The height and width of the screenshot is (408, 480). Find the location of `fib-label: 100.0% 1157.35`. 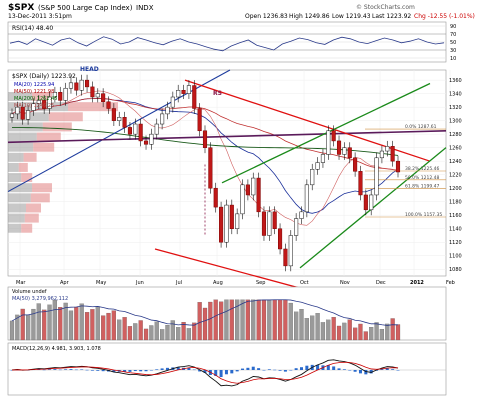

fib-label: 100.0% 1157.35 is located at coordinates (423, 215).